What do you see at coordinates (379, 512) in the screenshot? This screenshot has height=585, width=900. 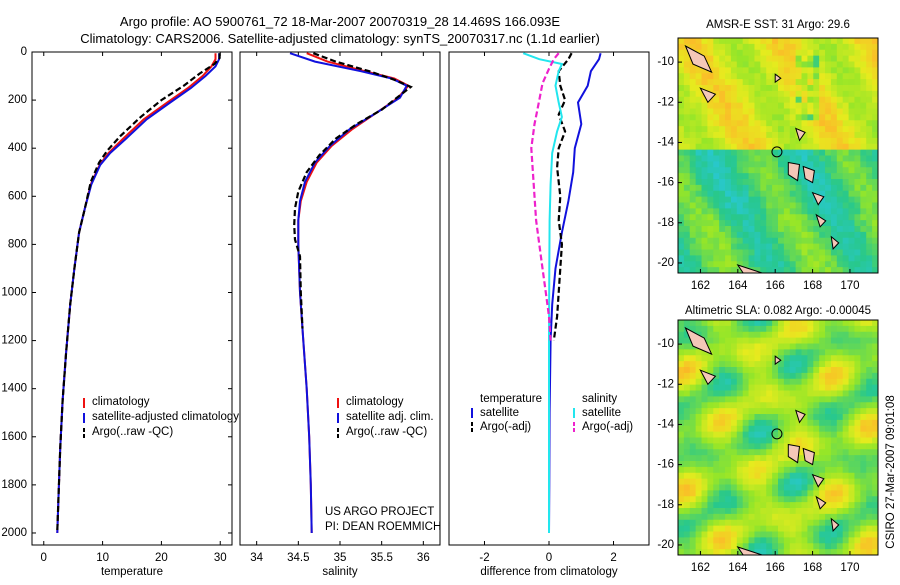 I see `project-label: US ARGO PROJECT` at bounding box center [379, 512].